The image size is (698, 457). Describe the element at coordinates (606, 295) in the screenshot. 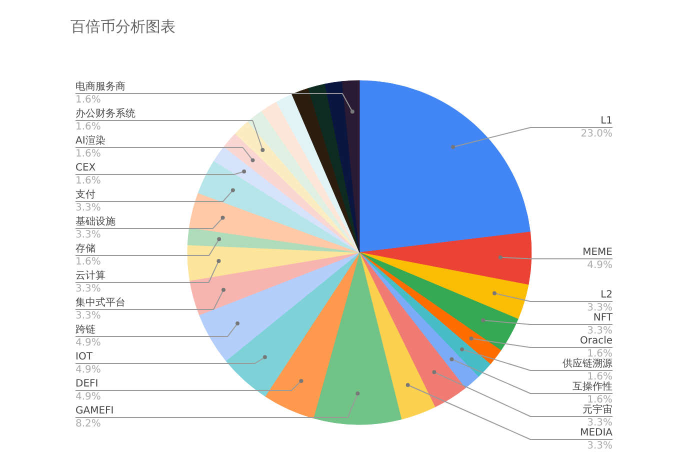

I see `slice-label: L2` at that location.